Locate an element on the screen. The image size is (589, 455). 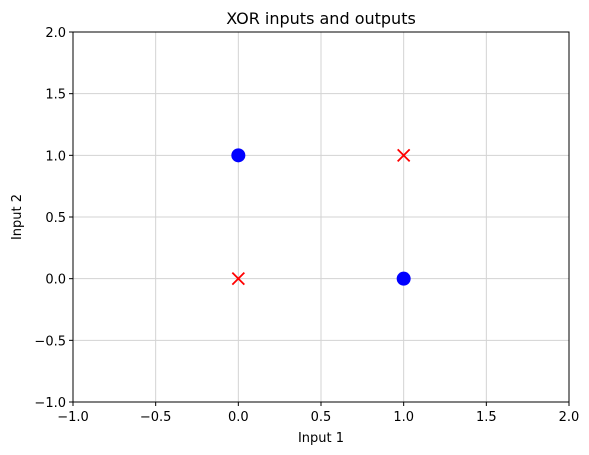
chart-title: XOR inputs and outputs is located at coordinates (321, 18).